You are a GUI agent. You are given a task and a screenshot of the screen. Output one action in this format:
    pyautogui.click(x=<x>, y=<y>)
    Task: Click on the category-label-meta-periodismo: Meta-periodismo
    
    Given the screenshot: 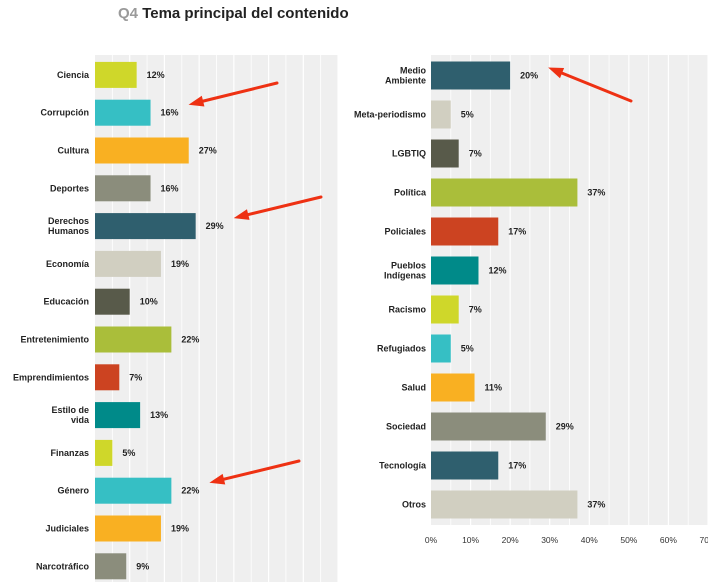 What is the action you would take?
    pyautogui.click(x=390, y=115)
    